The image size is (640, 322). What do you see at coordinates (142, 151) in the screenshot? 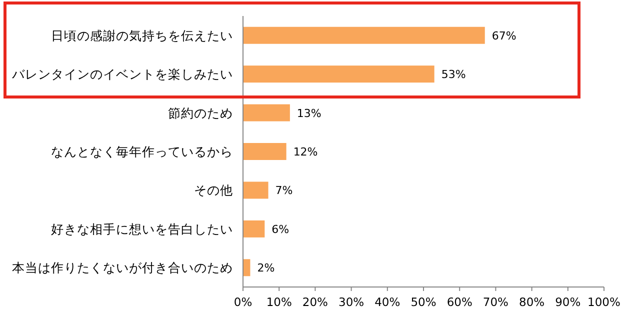
I see `y-tick-label: なんとなく毎年作っているから` at bounding box center [142, 151].